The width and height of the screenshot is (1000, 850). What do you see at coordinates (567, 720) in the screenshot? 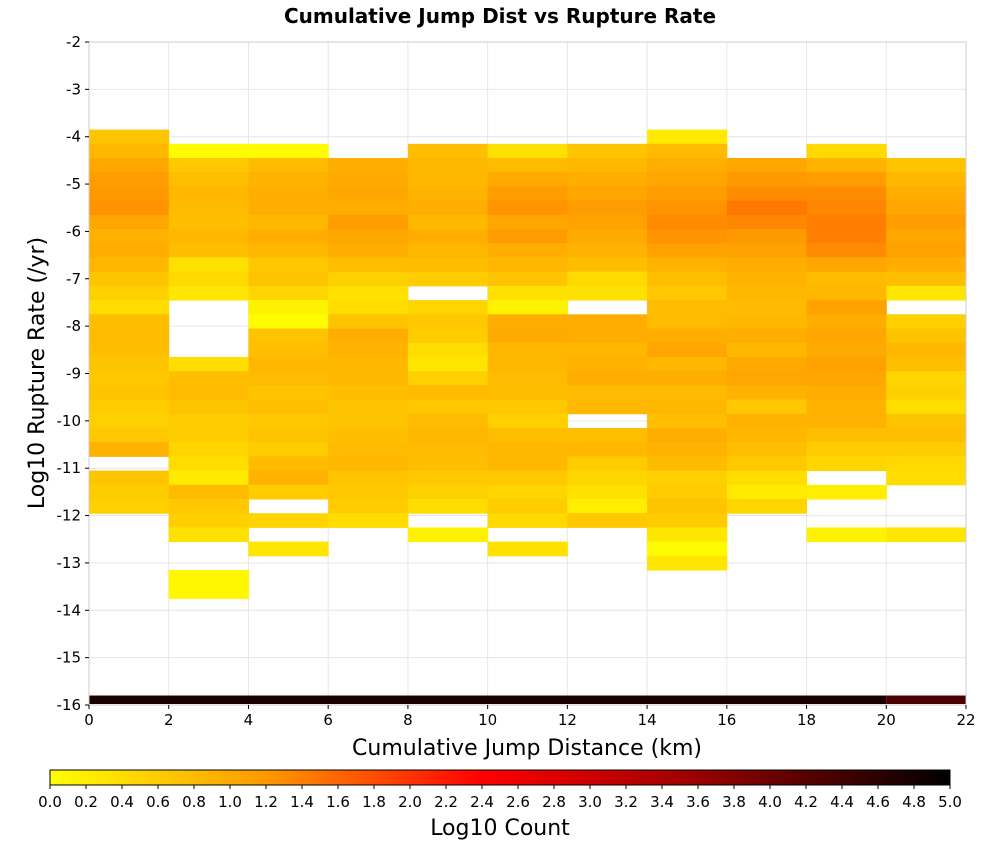
I see `x-tick-label: 12` at bounding box center [567, 720].